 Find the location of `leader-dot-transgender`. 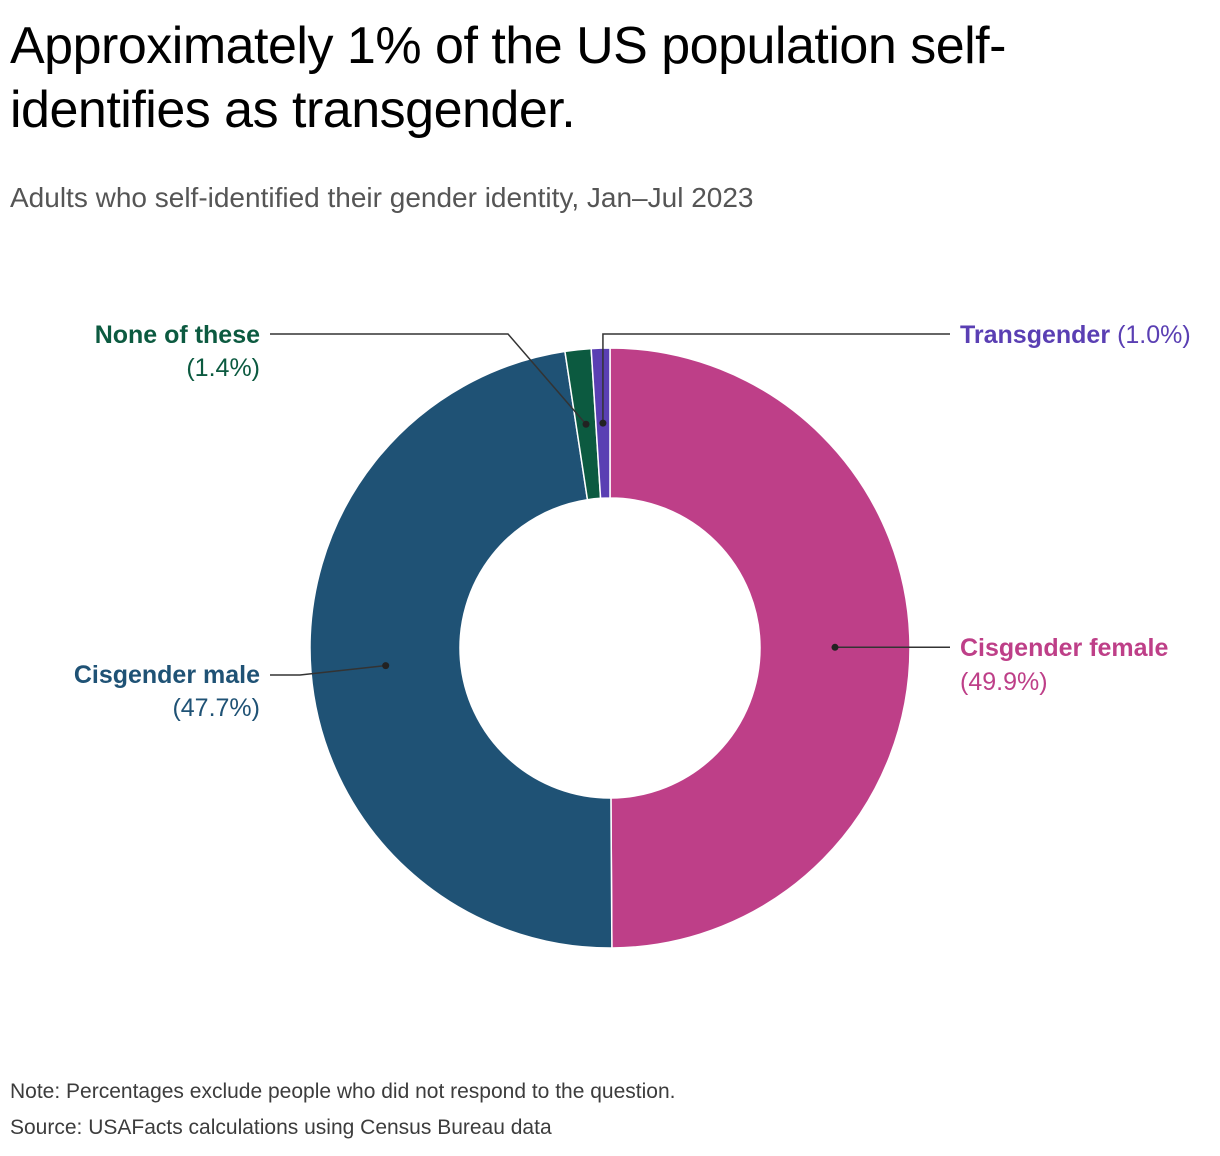

leader-dot-transgender is located at coordinates (603, 423).